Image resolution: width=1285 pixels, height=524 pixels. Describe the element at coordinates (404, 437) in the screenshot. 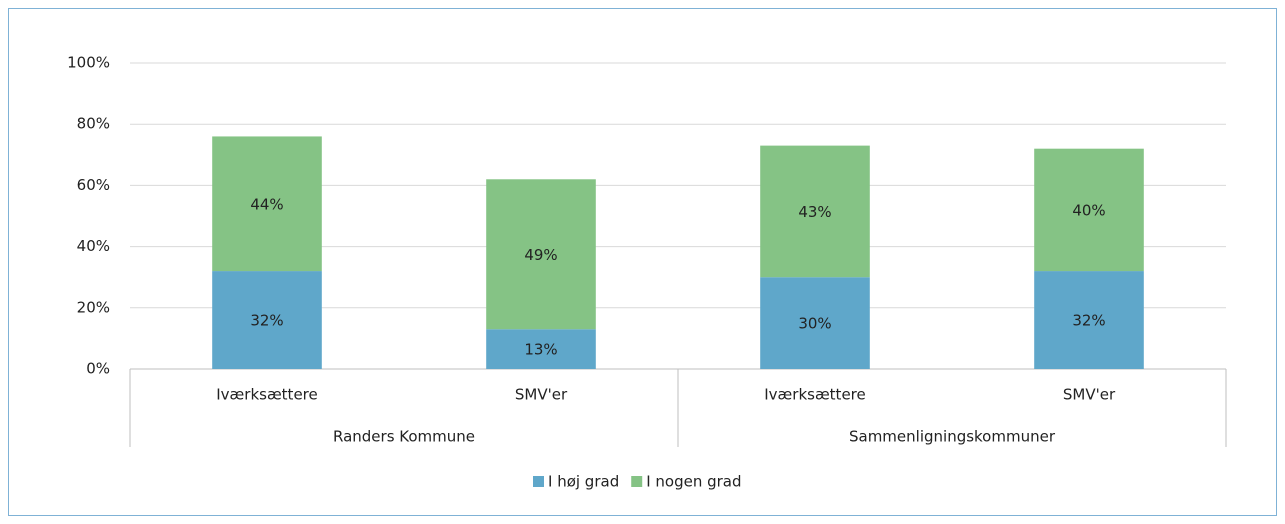

I see `group-label: Randers Kommune` at that location.